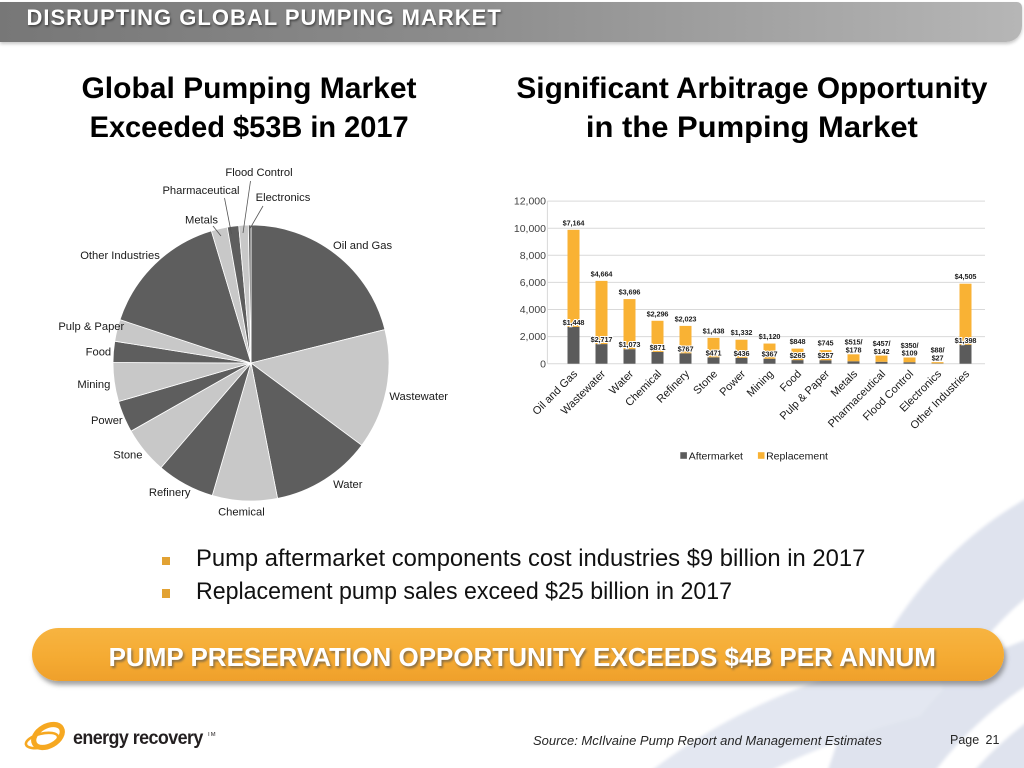  What do you see at coordinates (938, 349) in the screenshot?
I see `svg-text: $88/` at bounding box center [938, 349].